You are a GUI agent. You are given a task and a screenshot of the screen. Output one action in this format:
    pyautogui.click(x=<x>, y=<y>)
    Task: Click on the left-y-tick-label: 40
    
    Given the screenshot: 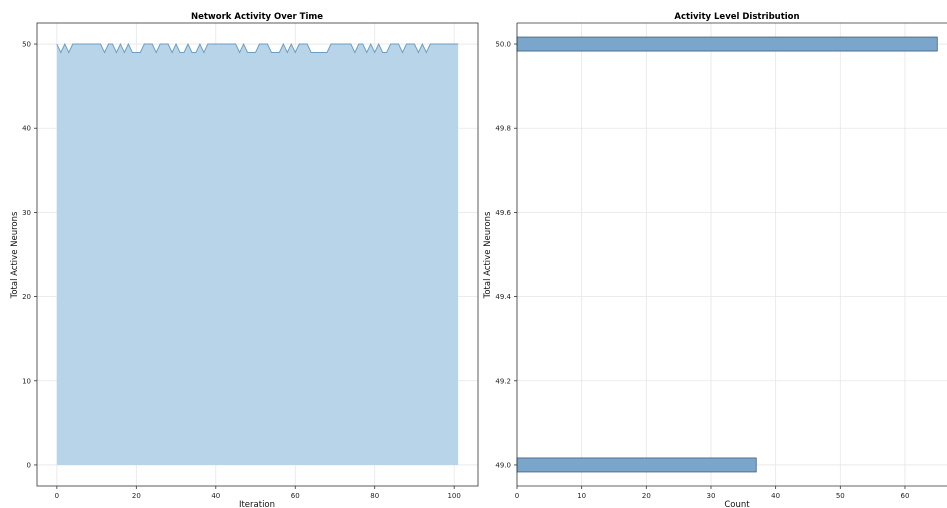 What is the action you would take?
    pyautogui.click(x=26, y=129)
    